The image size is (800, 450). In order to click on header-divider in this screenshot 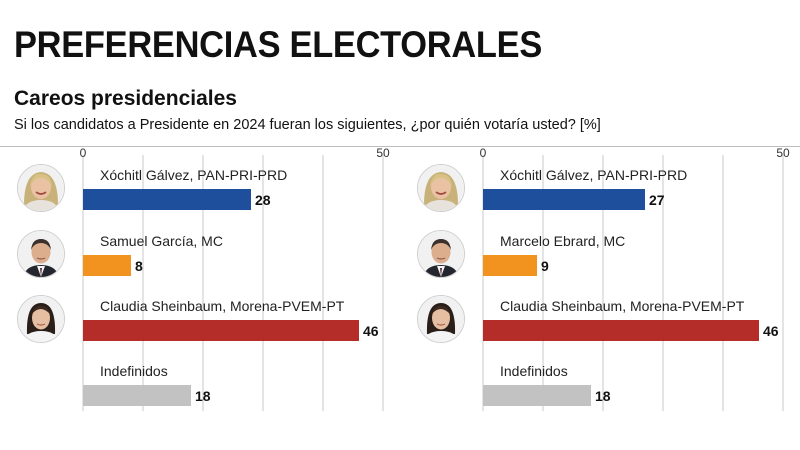, I will do `click(400, 146)`.